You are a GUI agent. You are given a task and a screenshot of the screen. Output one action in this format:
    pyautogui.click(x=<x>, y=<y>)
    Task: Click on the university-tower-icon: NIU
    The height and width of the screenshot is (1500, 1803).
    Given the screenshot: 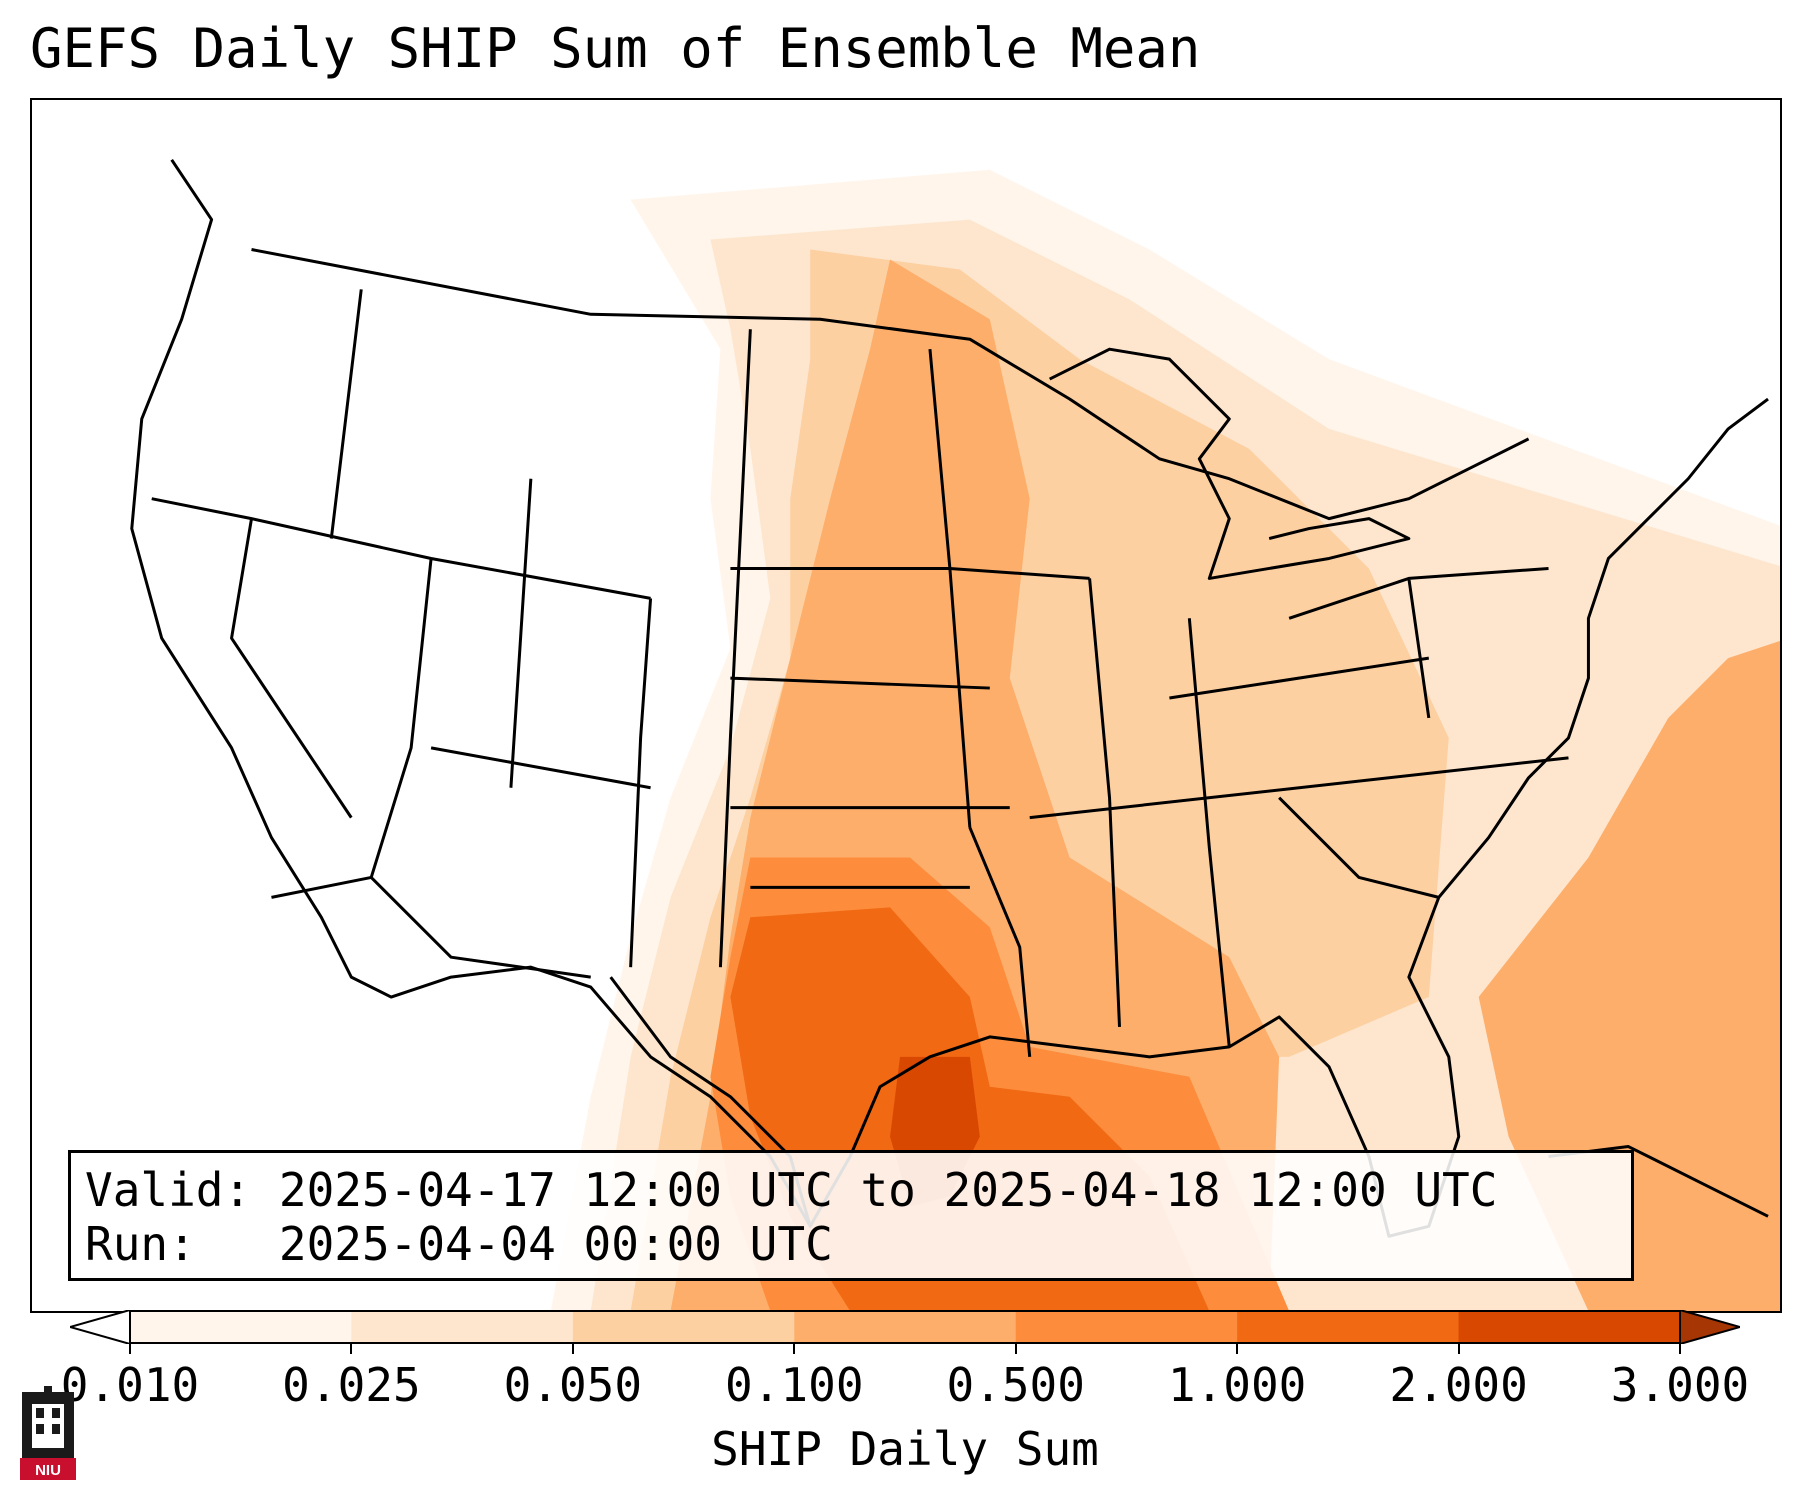 What is the action you would take?
    pyautogui.click(x=48, y=1433)
    